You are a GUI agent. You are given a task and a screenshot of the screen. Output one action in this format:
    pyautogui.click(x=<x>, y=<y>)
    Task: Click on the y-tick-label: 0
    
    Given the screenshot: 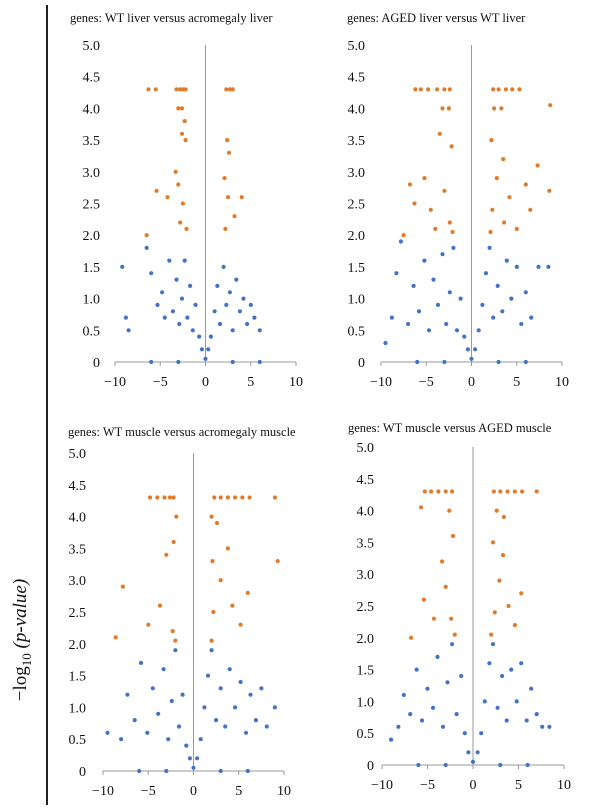 What is the action you would take?
    pyautogui.click(x=370, y=766)
    